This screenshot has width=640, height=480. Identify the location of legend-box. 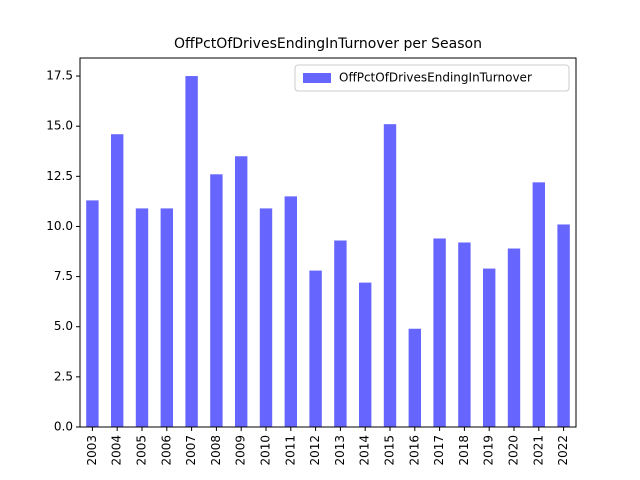
(432, 78).